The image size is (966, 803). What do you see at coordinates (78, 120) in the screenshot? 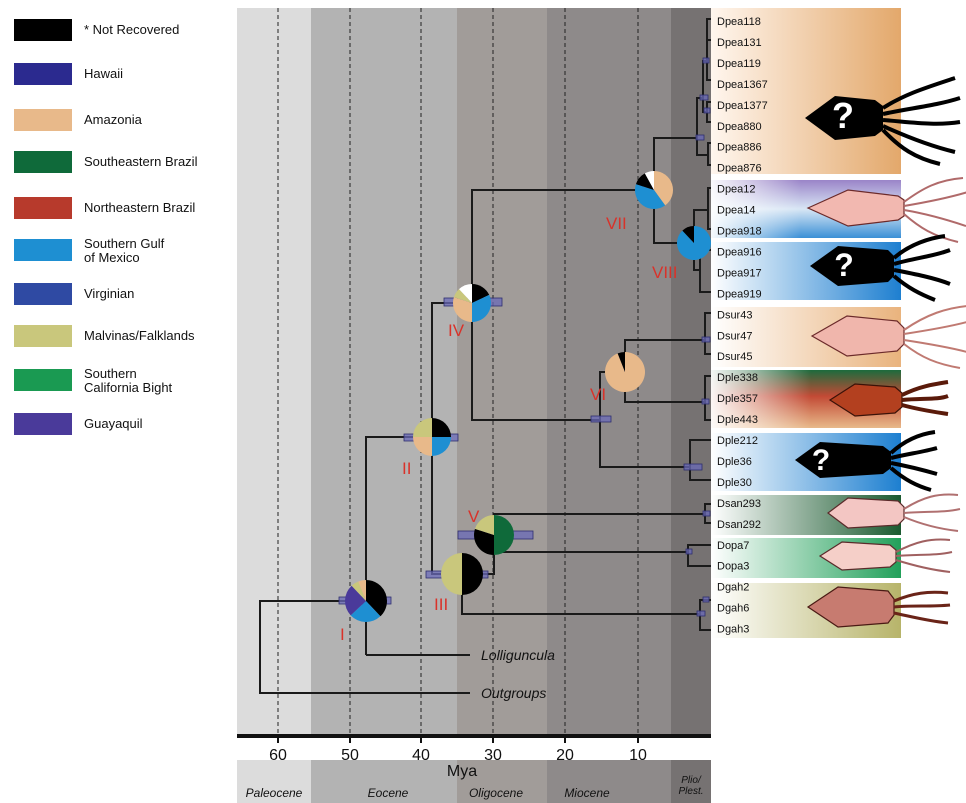
I see `legend-item: Amazonia` at bounding box center [78, 120].